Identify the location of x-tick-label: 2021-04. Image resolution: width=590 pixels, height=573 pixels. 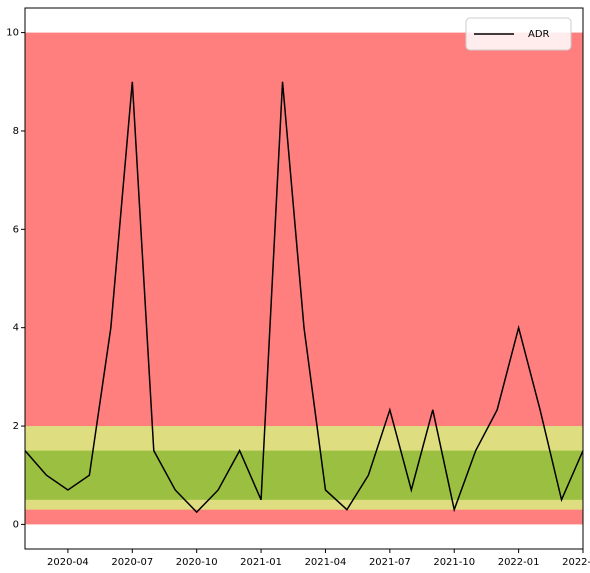
(326, 562).